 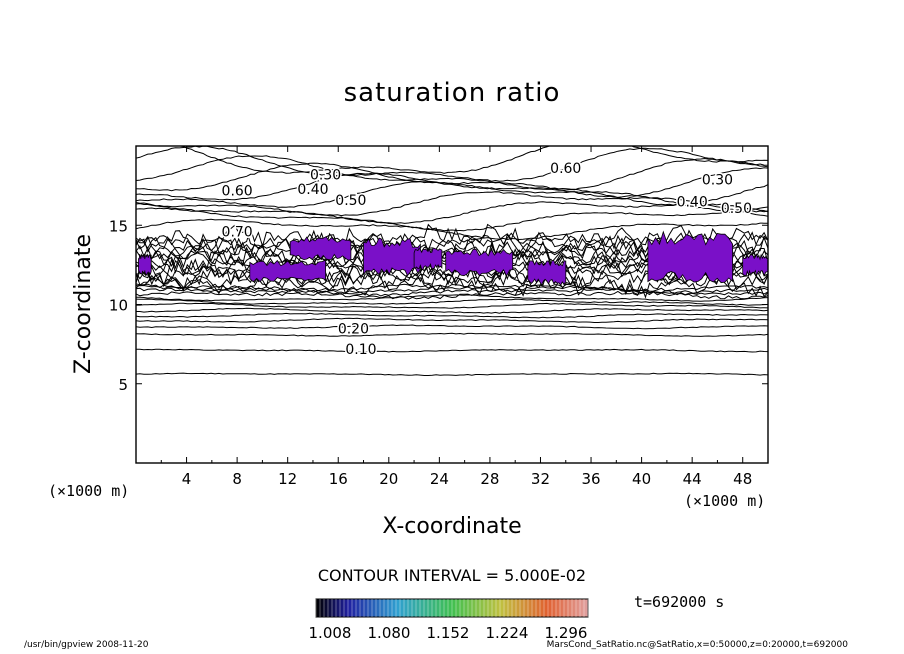 I want to click on x-tick-label: 16, so click(x=338, y=479).